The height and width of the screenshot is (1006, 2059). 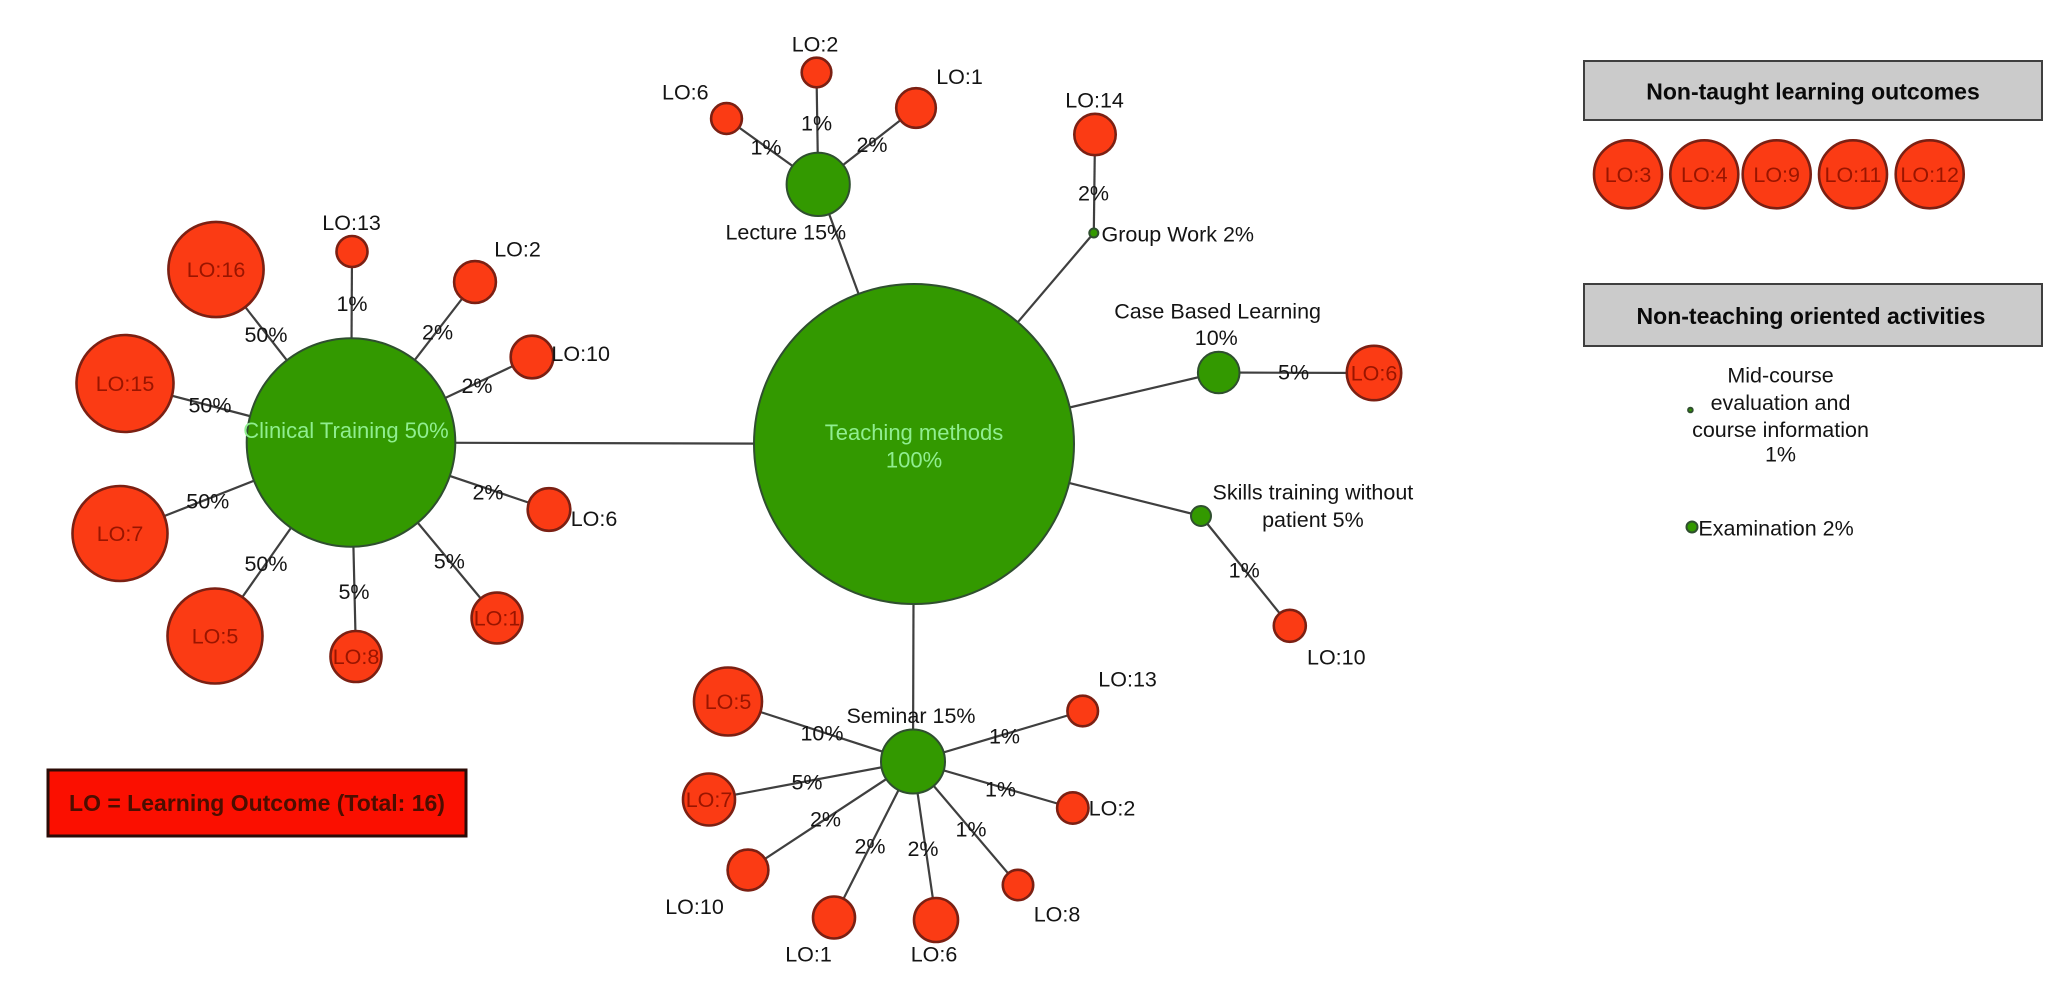 I want to click on svg-text: LO:3, so click(x=1628, y=175).